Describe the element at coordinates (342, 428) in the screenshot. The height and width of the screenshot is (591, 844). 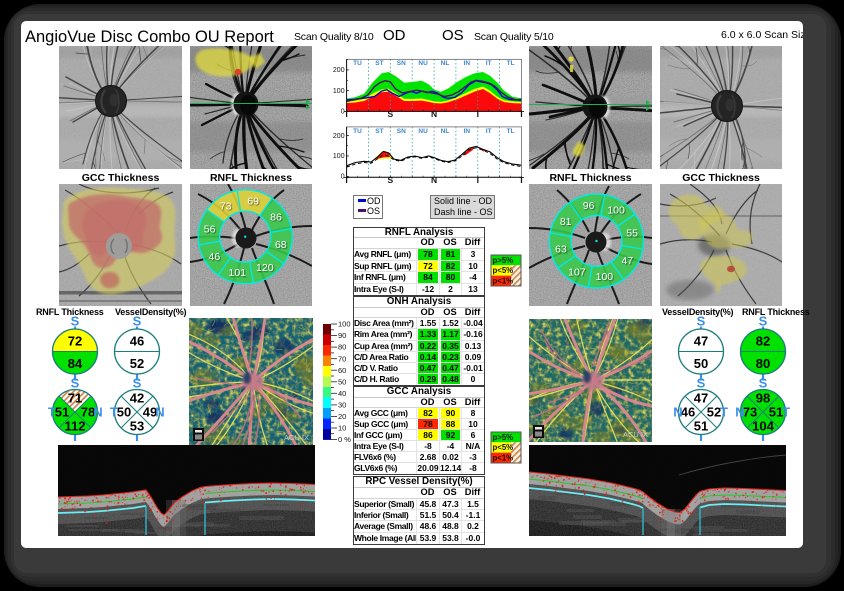
I see `svg-text: 10` at that location.